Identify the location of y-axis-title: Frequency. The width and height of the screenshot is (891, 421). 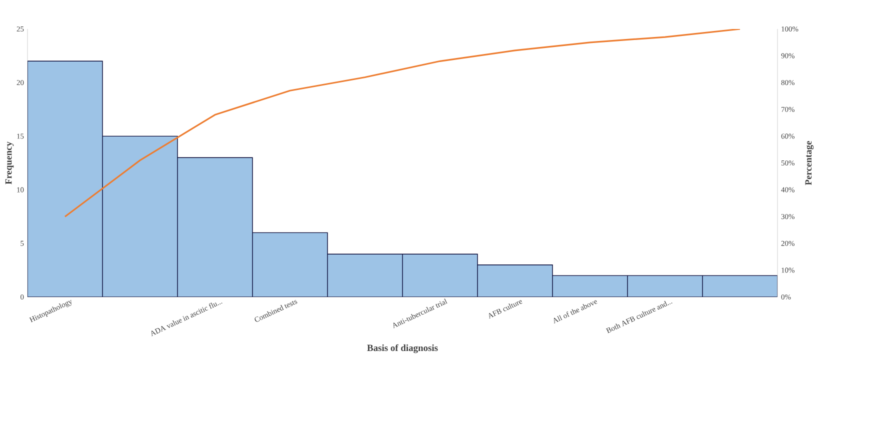
(9, 163).